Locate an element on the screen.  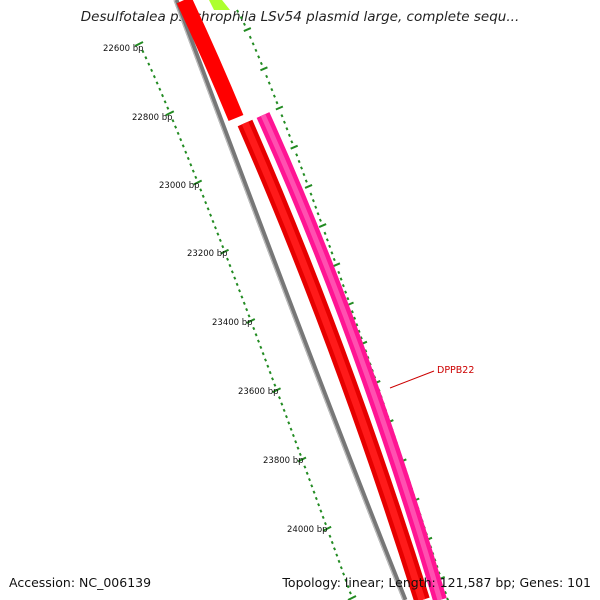
ruler-label: 22800 bp is located at coordinates (152, 118).